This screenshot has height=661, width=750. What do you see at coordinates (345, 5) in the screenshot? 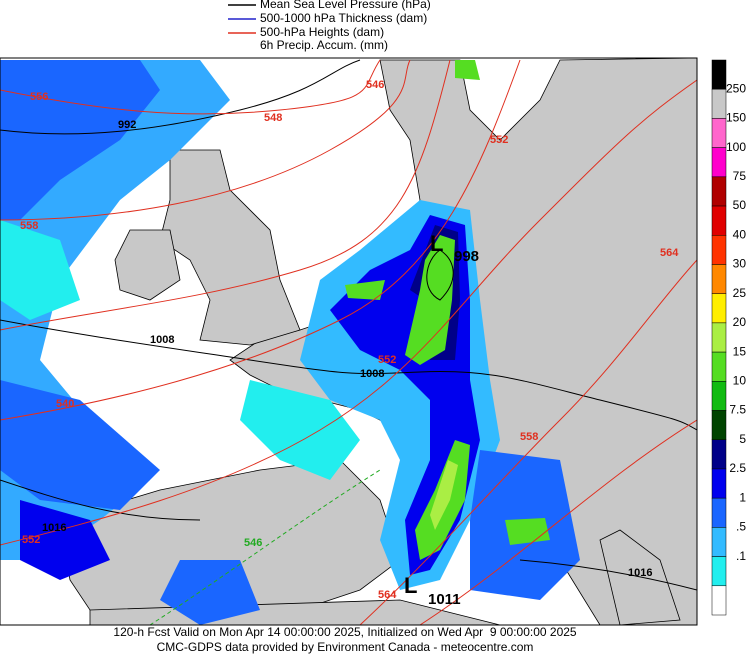
I see `legend-label: Mean Sea Level Pressure (hPa)` at bounding box center [345, 5].